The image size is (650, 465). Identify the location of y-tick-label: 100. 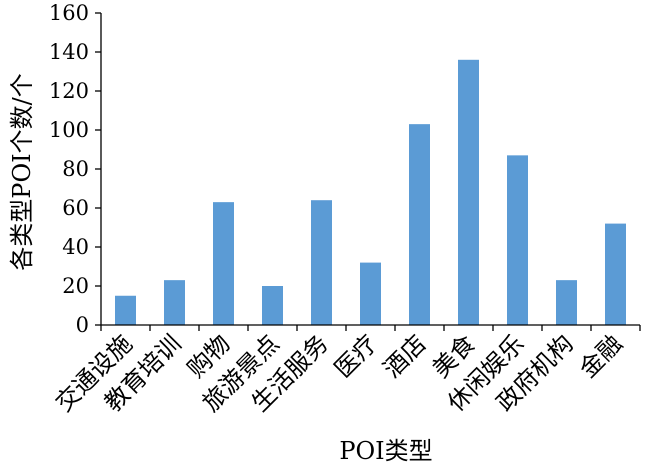
(69, 130).